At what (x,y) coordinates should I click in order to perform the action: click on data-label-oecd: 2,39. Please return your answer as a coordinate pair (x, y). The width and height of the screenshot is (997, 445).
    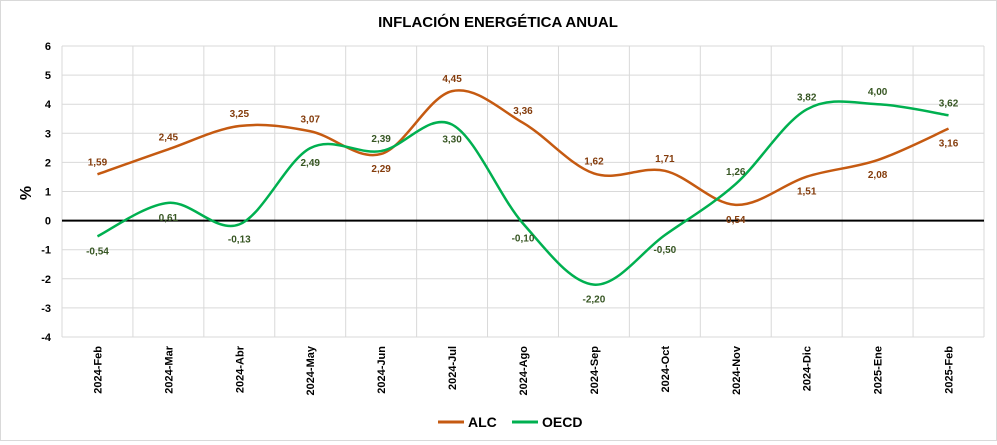
    Looking at the image, I should click on (381, 139).